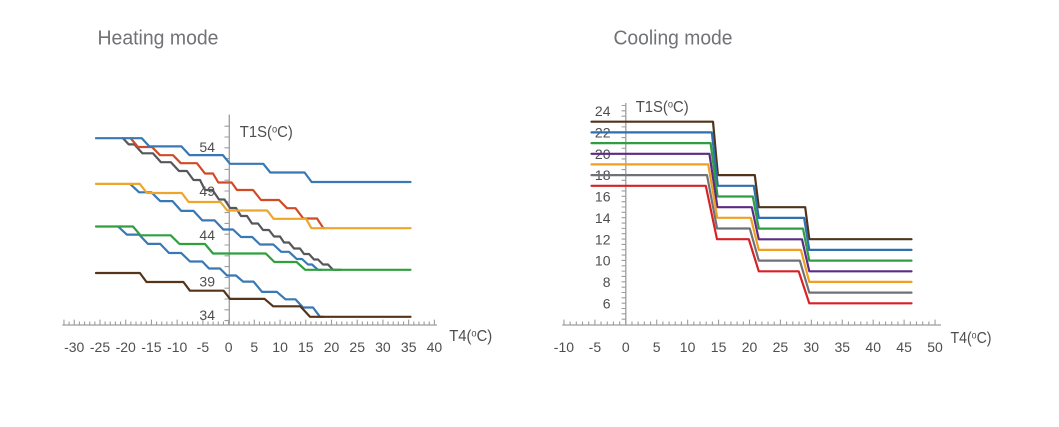 This screenshot has width=1059, height=427. Describe the element at coordinates (158, 39) in the screenshot. I see `svg-text: Heating mode` at that location.